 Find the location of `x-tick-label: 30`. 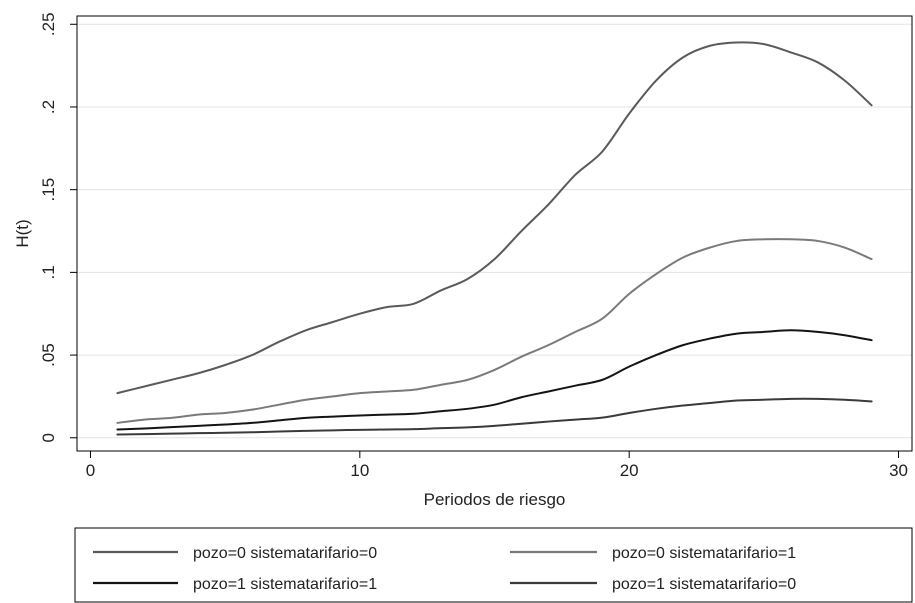

x-tick-label: 30 is located at coordinates (898, 470).